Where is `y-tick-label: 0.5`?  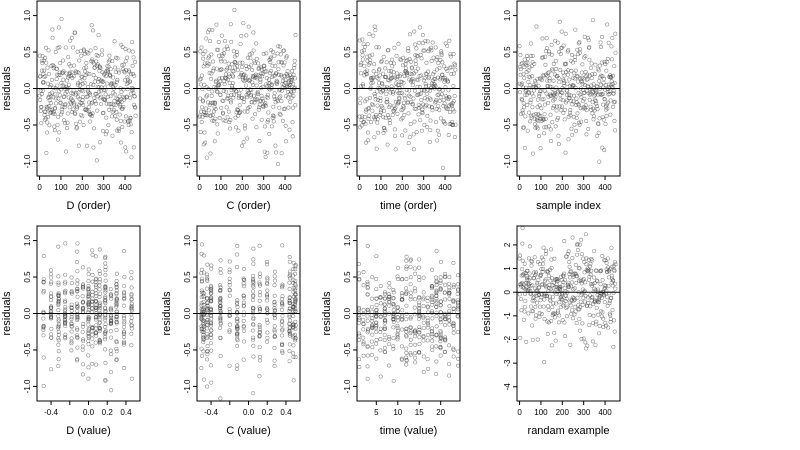
y-tick-label: 0.5 is located at coordinates (187, 277).